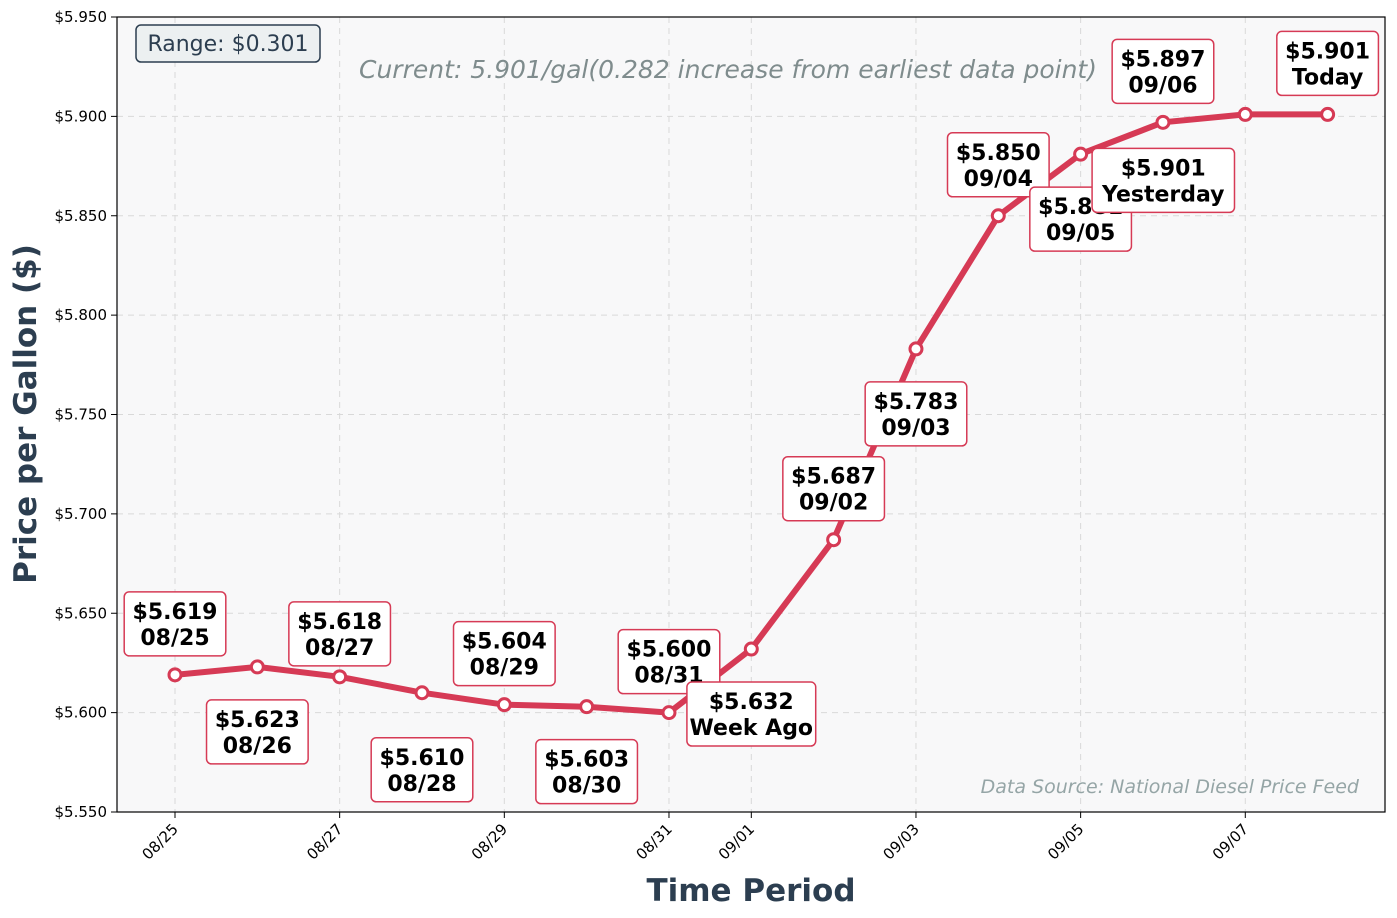  Describe the element at coordinates (174, 638) in the screenshot. I see `data-label-period: 08/25` at that location.